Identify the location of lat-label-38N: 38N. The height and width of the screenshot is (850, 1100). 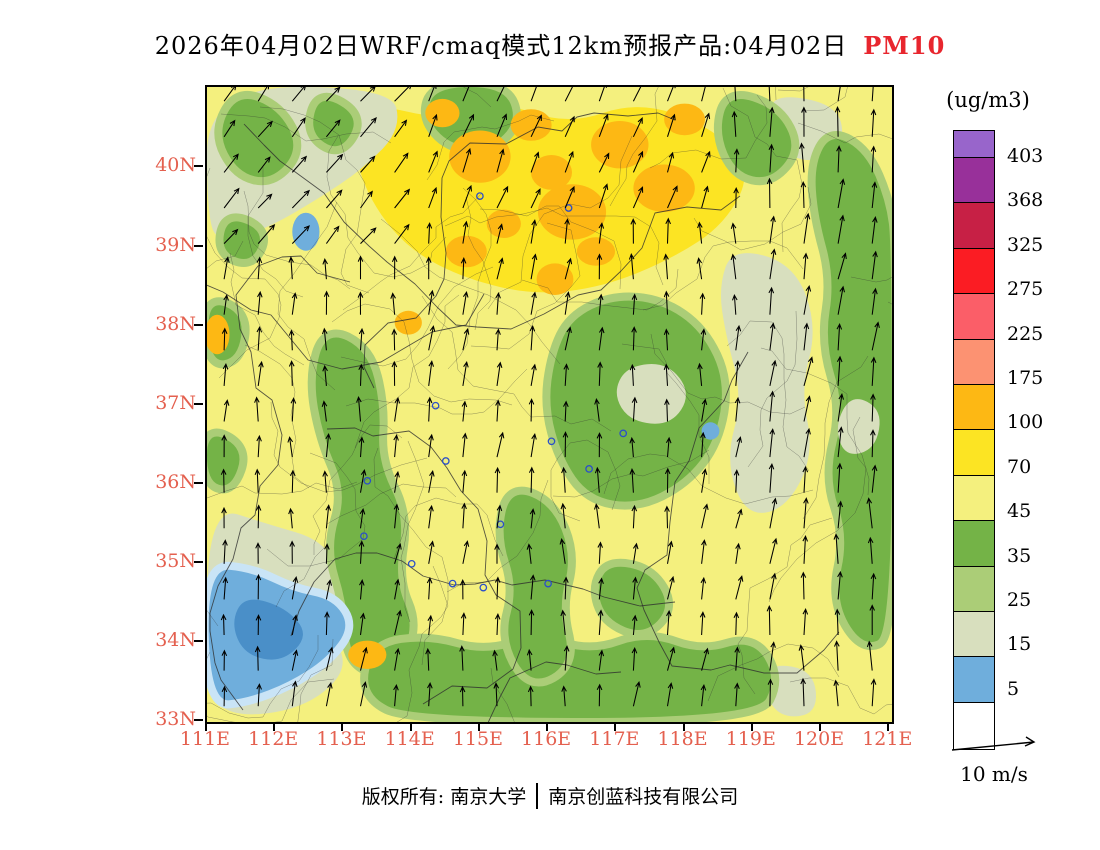
(175, 323).